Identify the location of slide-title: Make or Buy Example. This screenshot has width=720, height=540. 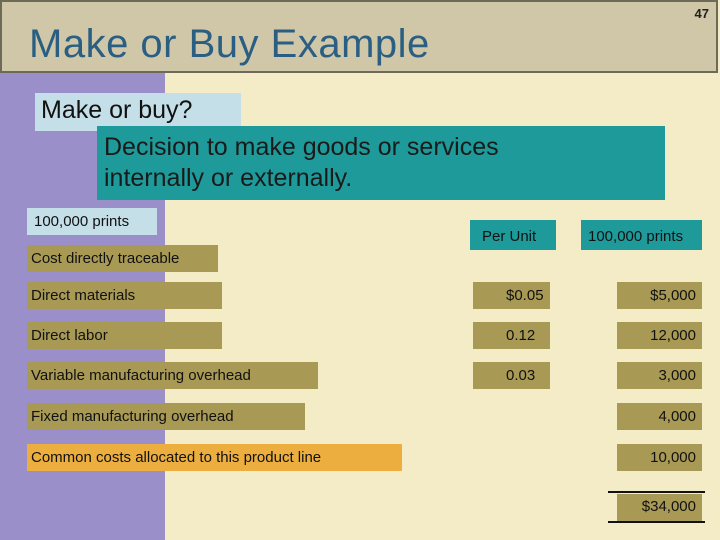
(229, 44).